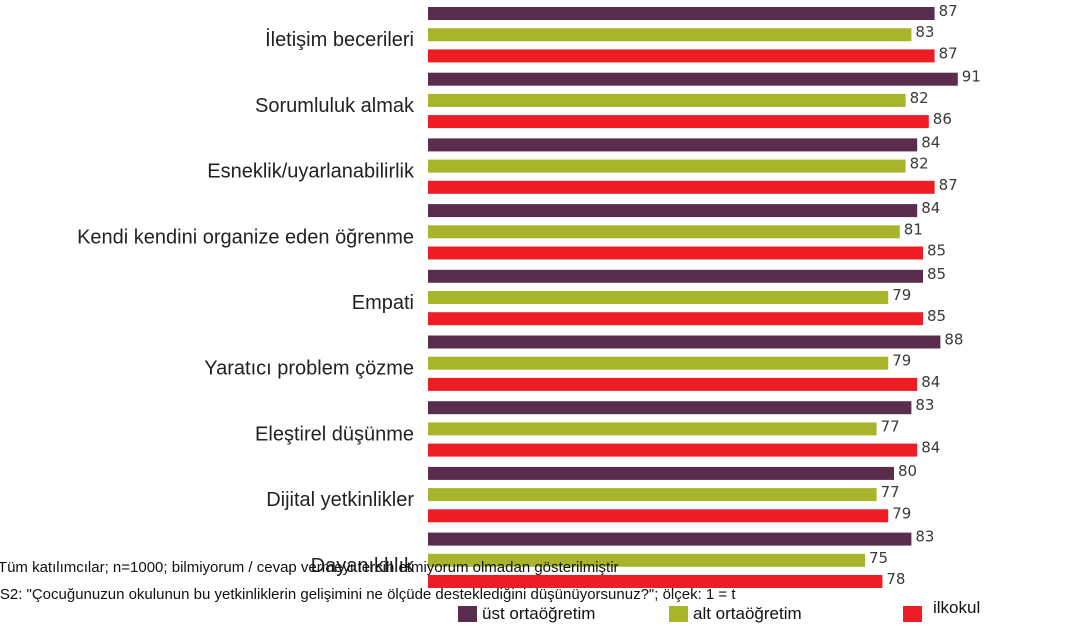  I want to click on category-label: Esneklik/uyarlanabilirlik, so click(311, 172).